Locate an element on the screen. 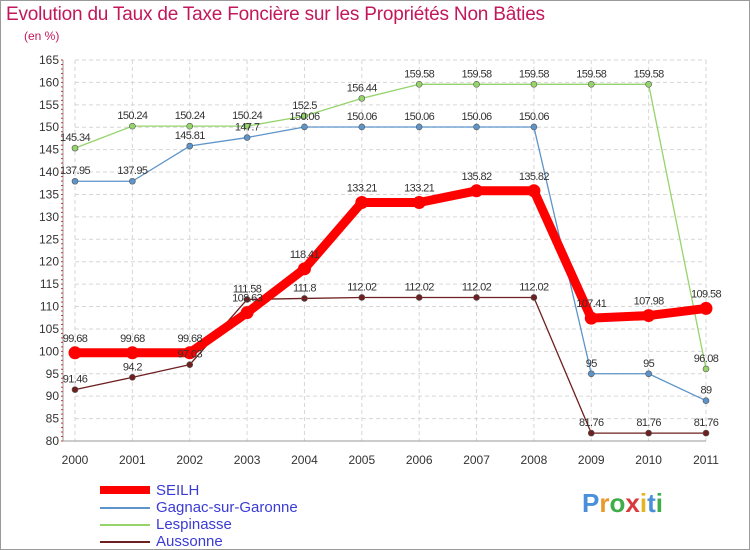  legend-label: Aussonne is located at coordinates (189, 541).